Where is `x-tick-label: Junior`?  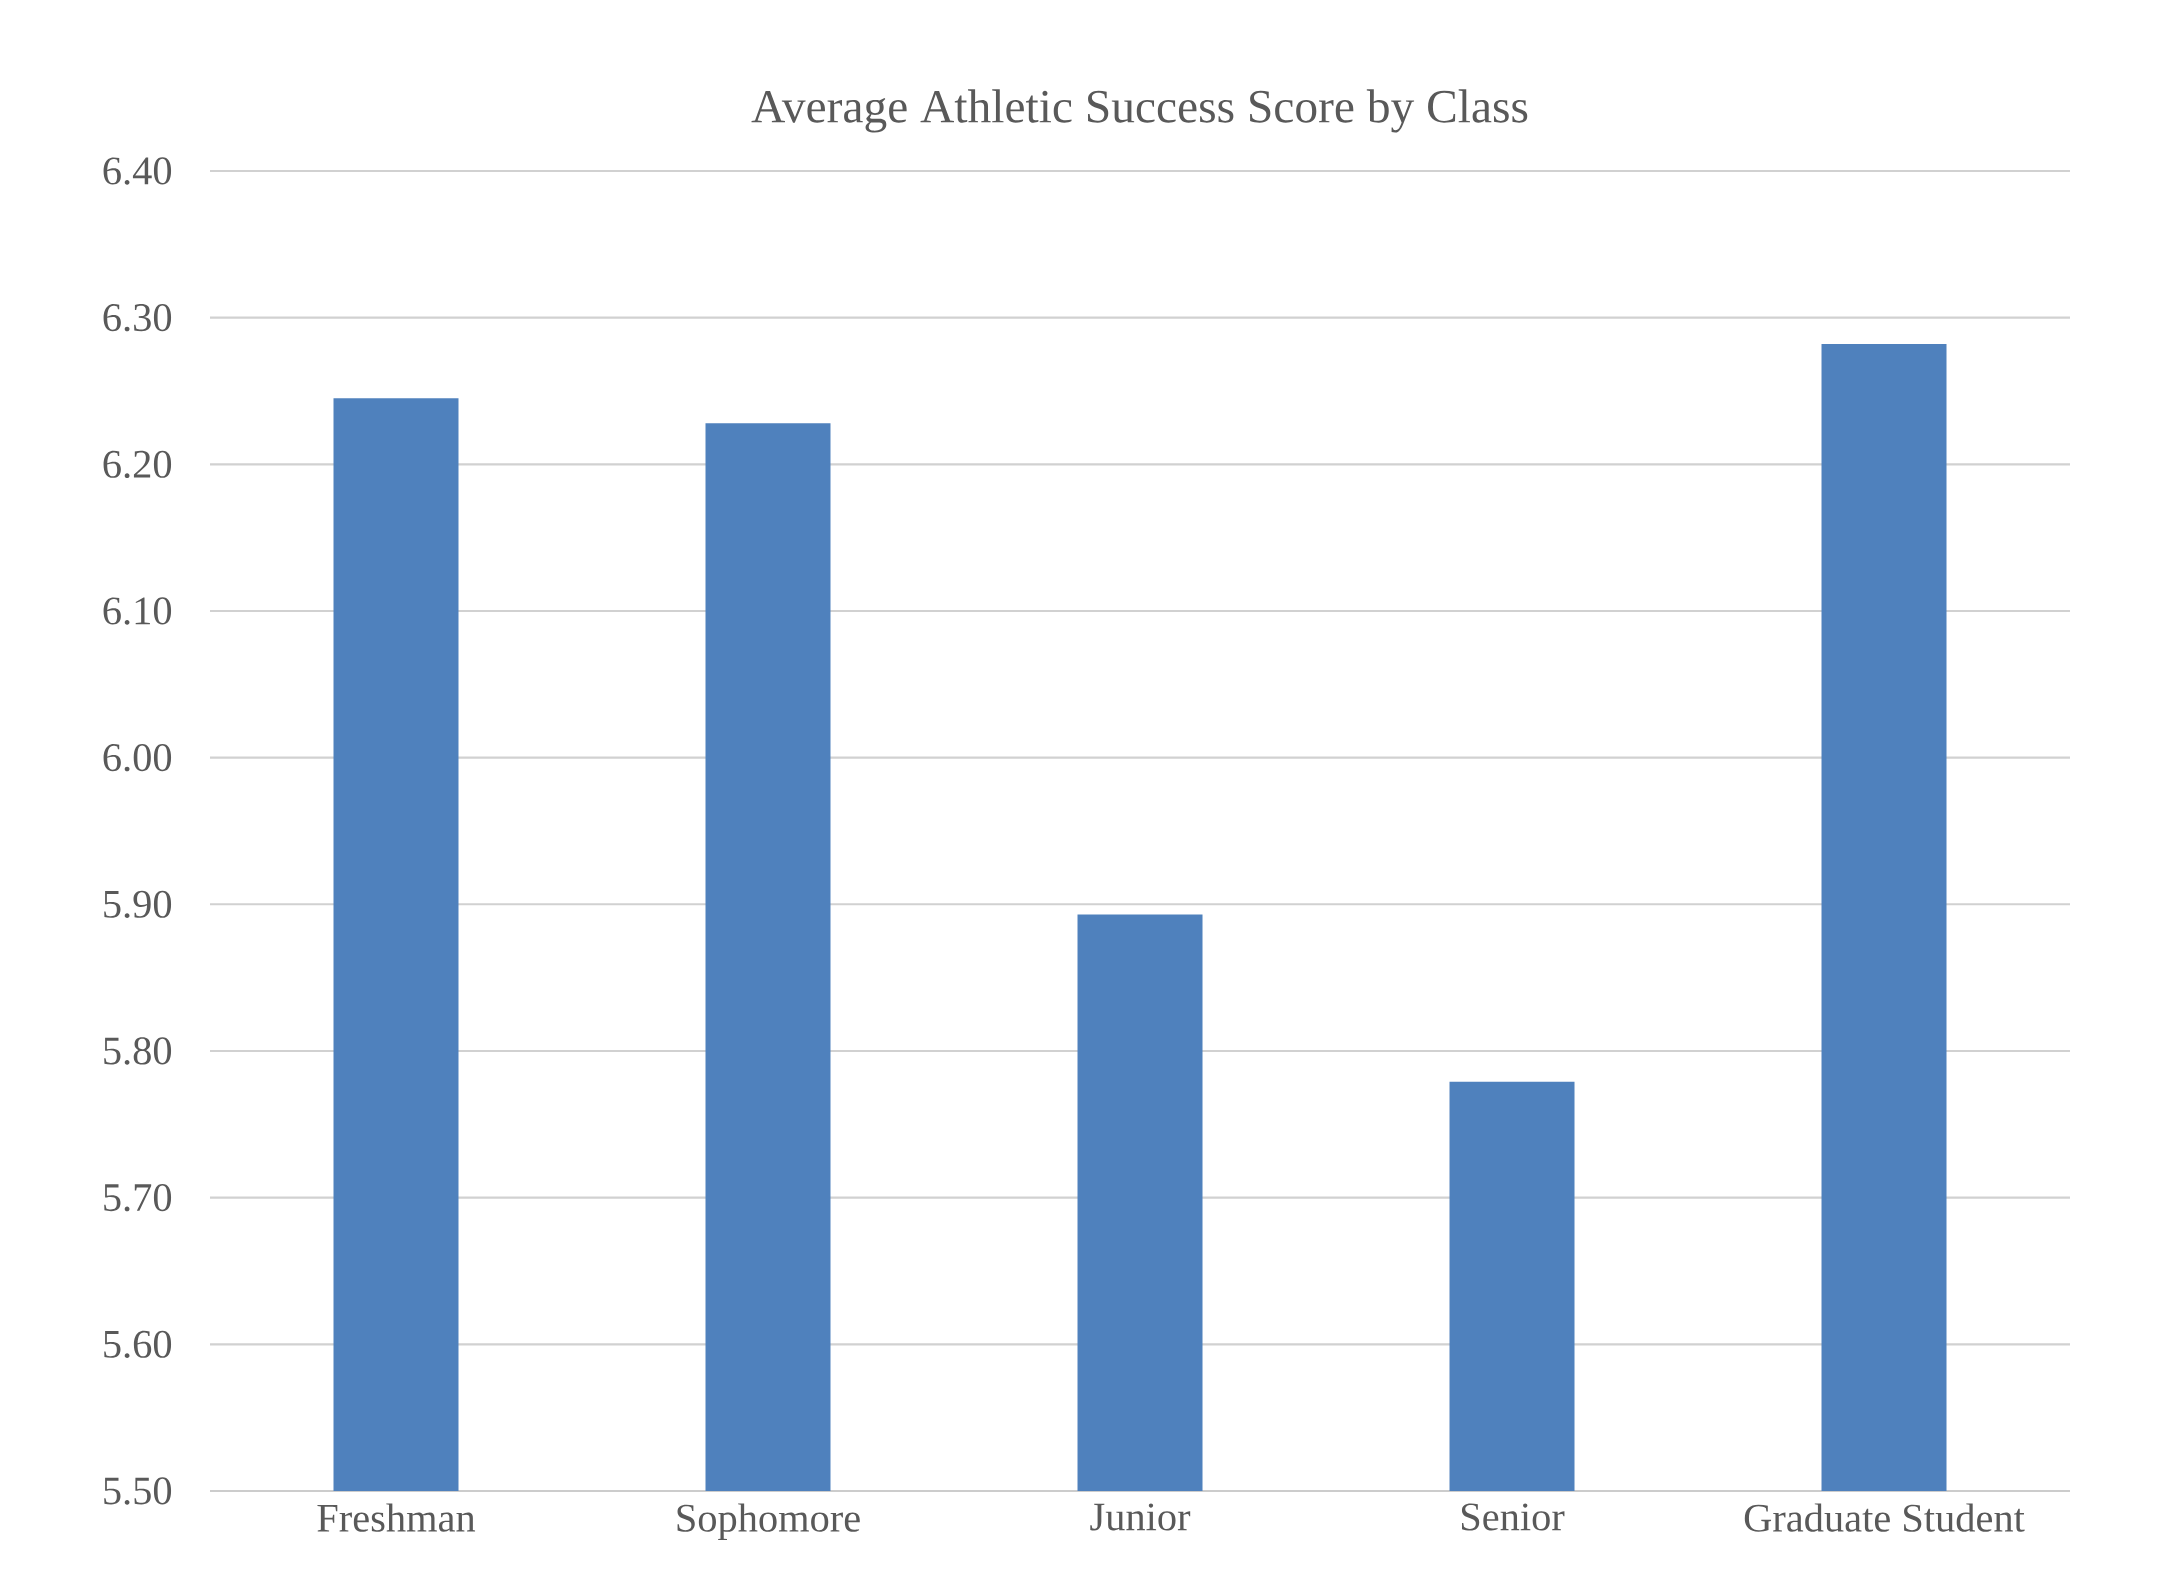 x-tick-label: Junior is located at coordinates (1140, 1517).